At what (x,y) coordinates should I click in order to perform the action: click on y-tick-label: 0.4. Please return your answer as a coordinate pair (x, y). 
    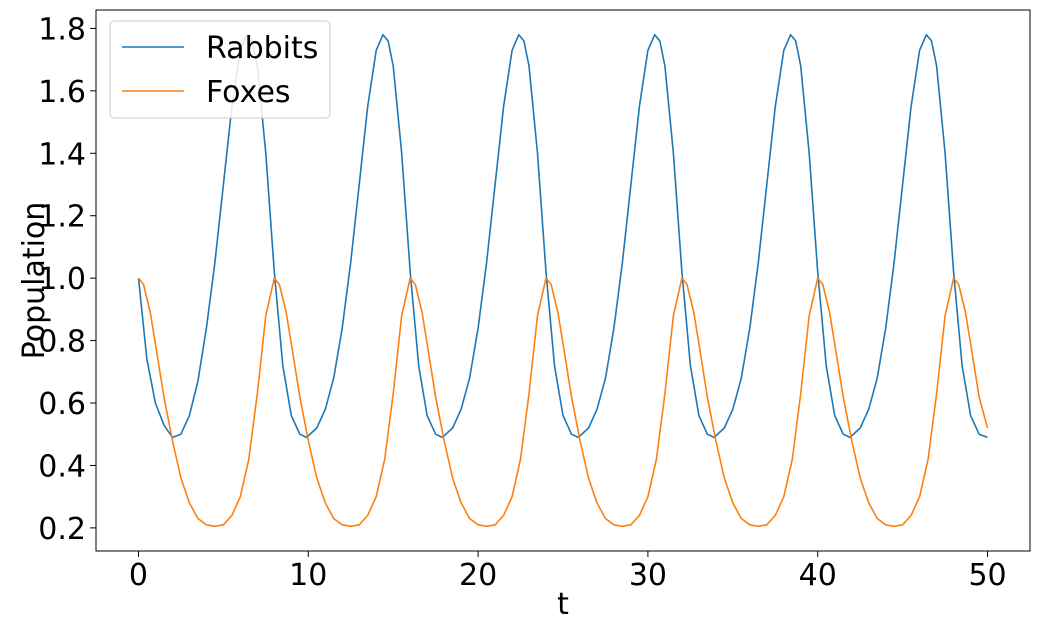
    Looking at the image, I should click on (62, 466).